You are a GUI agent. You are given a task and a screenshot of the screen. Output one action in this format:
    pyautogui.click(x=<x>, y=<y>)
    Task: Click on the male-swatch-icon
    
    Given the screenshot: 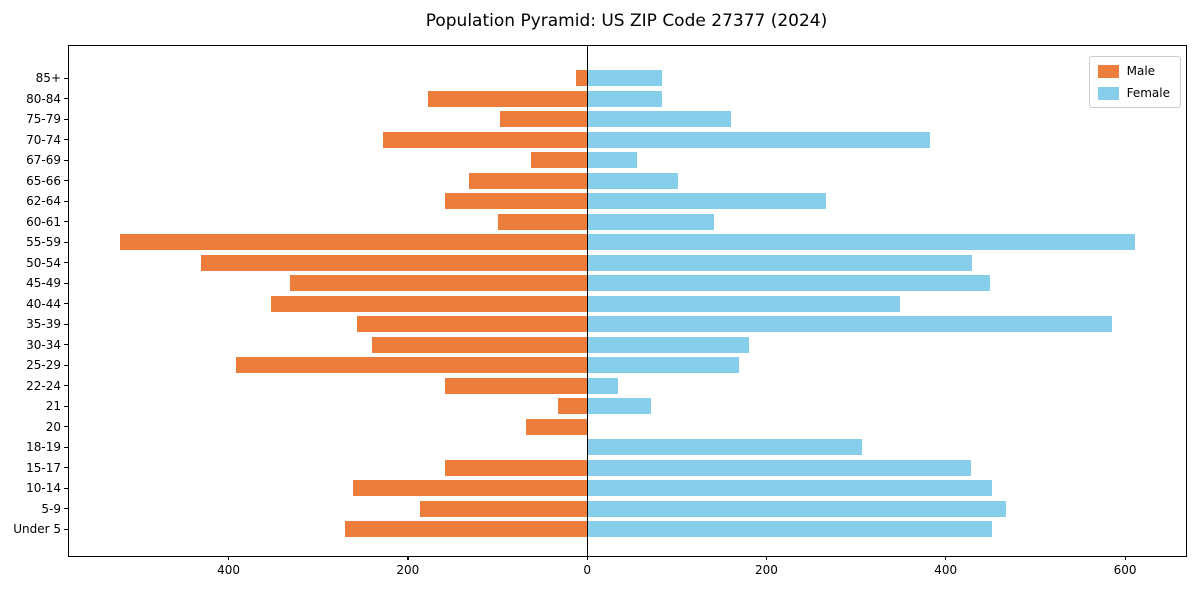 What is the action you would take?
    pyautogui.click(x=1108, y=71)
    